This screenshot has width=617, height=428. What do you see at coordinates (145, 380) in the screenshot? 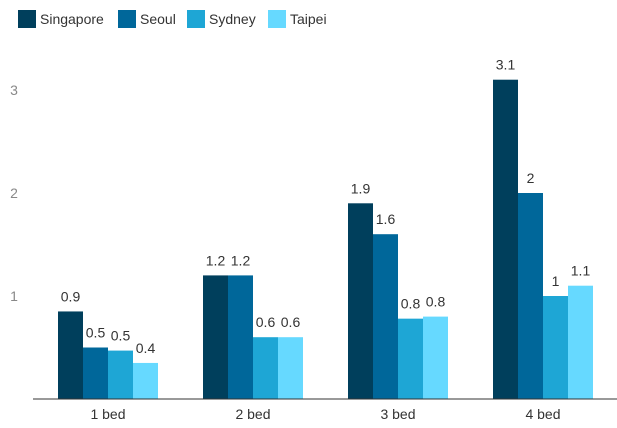
I see `bar-taipei-1-bed` at bounding box center [145, 380].